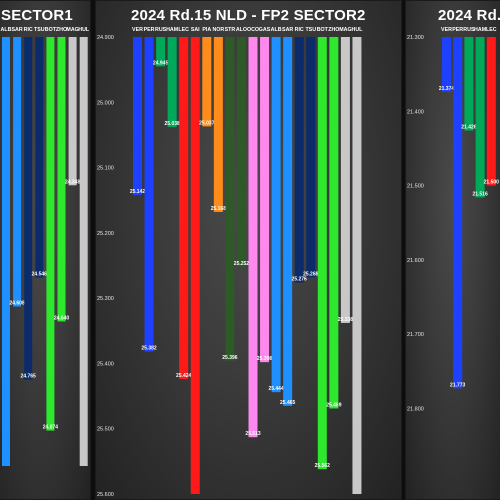  I want to click on y-tick-label: 25.100, so click(105, 169).